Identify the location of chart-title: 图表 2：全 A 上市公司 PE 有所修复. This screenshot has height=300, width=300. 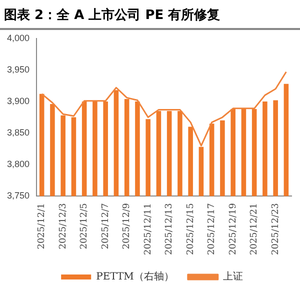
(150, 15).